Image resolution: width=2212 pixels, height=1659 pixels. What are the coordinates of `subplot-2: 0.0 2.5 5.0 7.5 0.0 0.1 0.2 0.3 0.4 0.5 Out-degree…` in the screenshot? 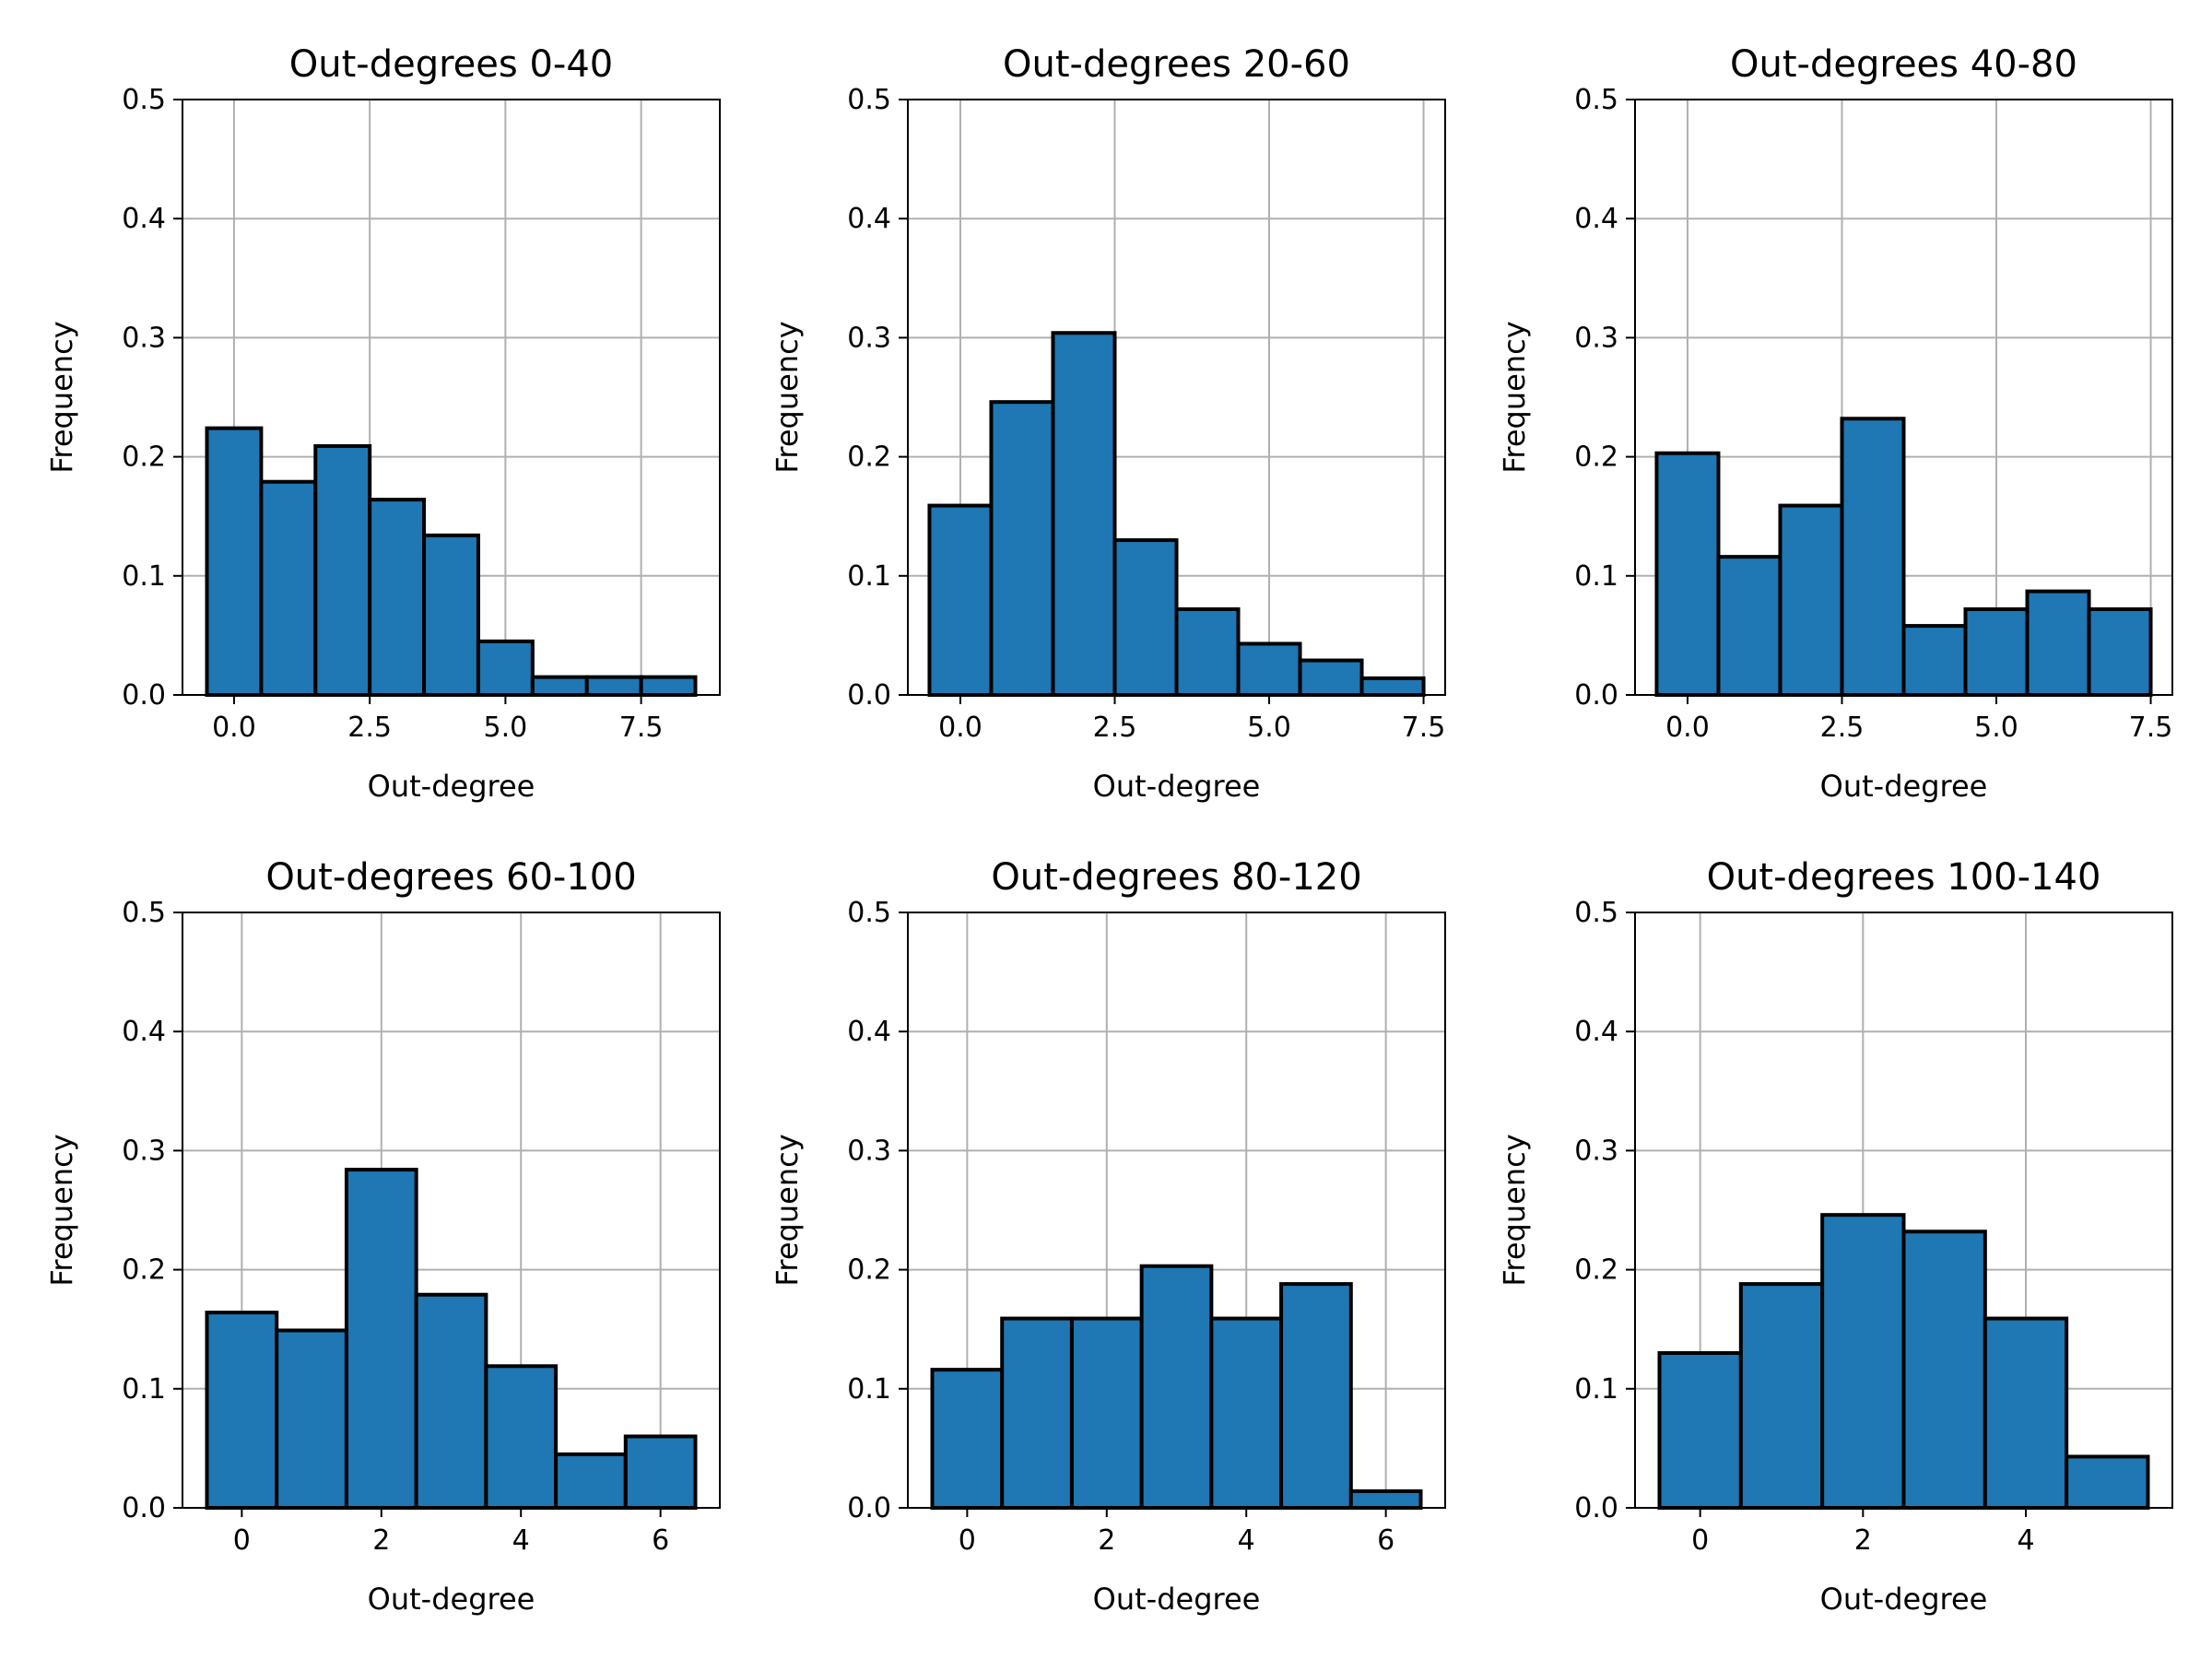 It's located at (1108, 423).